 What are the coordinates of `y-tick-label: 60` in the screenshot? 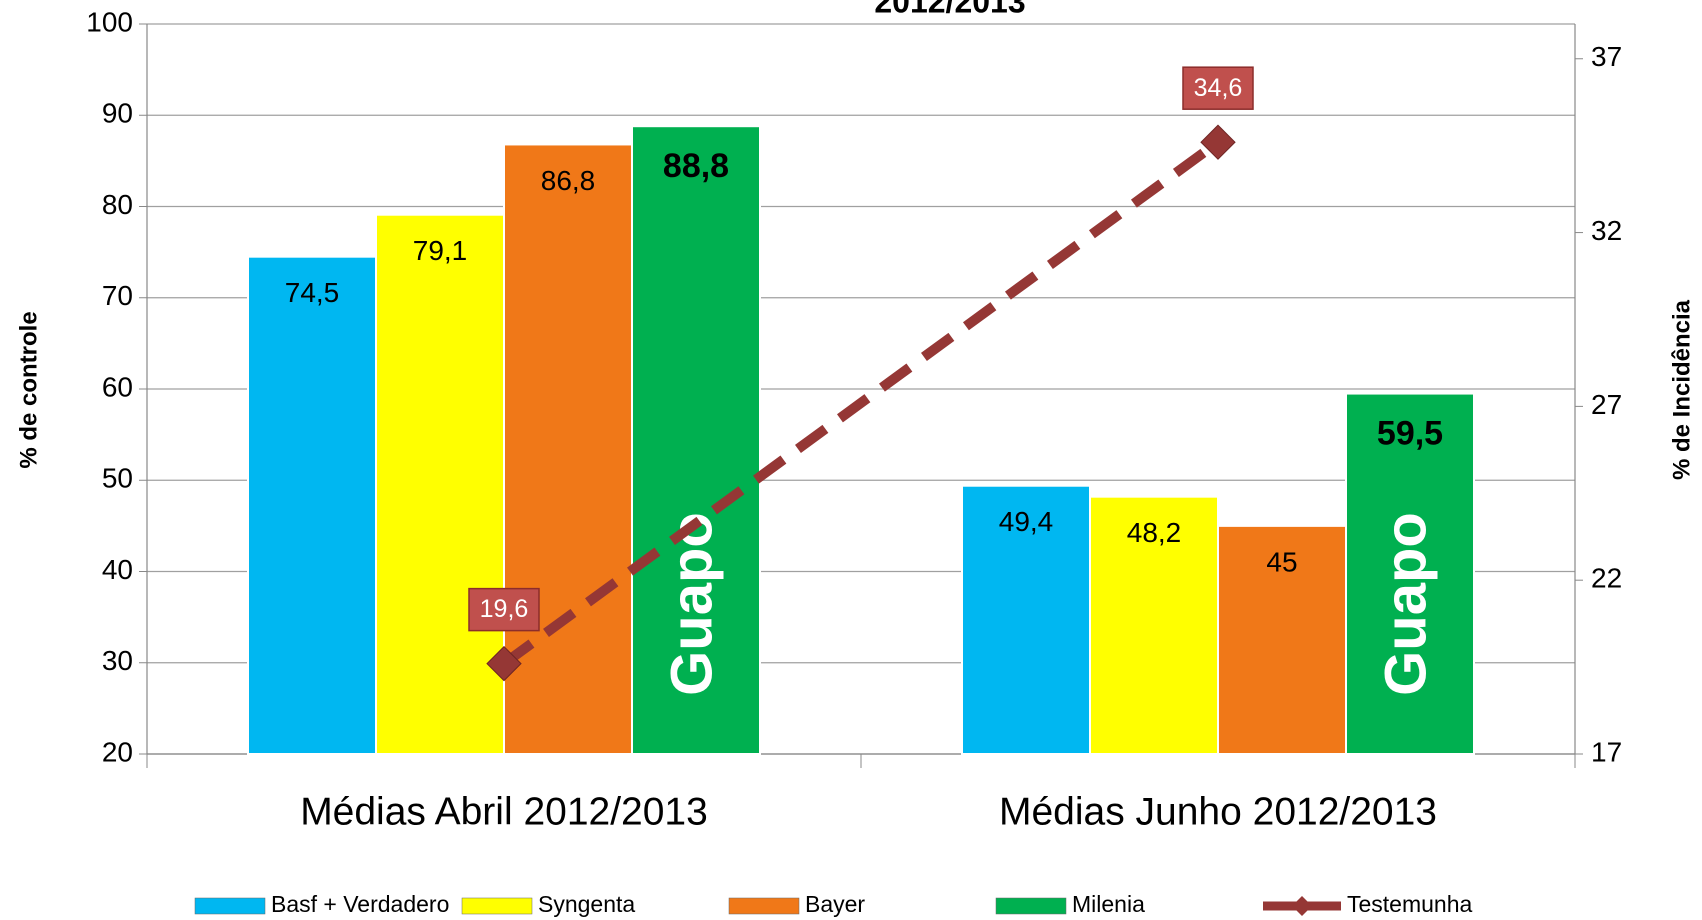 It's located at (117, 386).